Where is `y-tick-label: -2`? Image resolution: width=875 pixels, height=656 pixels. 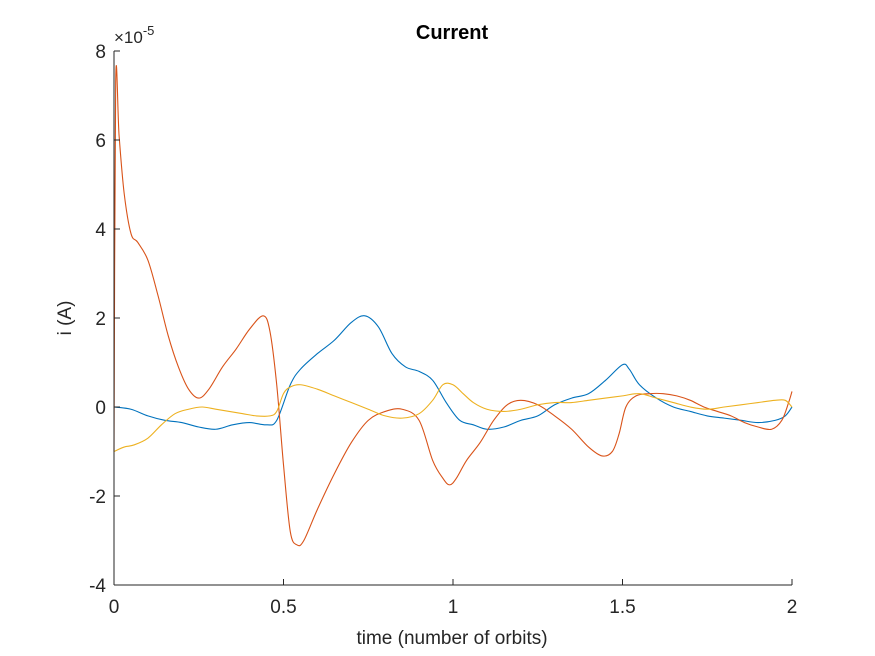
y-tick-label: -2 is located at coordinates (97, 497).